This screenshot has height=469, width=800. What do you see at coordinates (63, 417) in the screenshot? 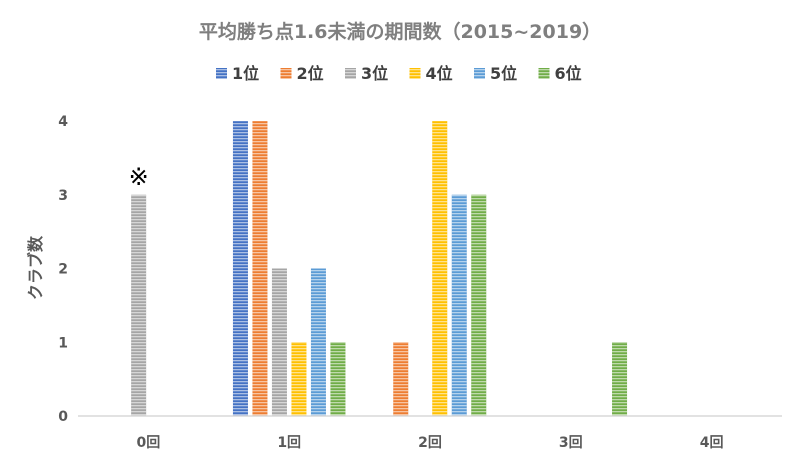
I see `y-tick-label: 0` at bounding box center [63, 417].